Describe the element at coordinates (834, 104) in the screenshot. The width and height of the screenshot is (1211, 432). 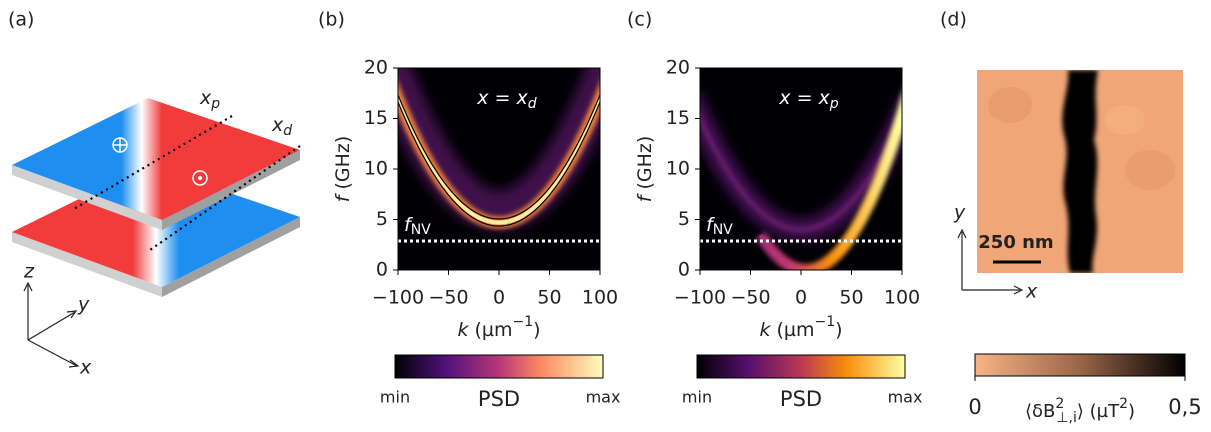
I see `annotation-part: p` at that location.